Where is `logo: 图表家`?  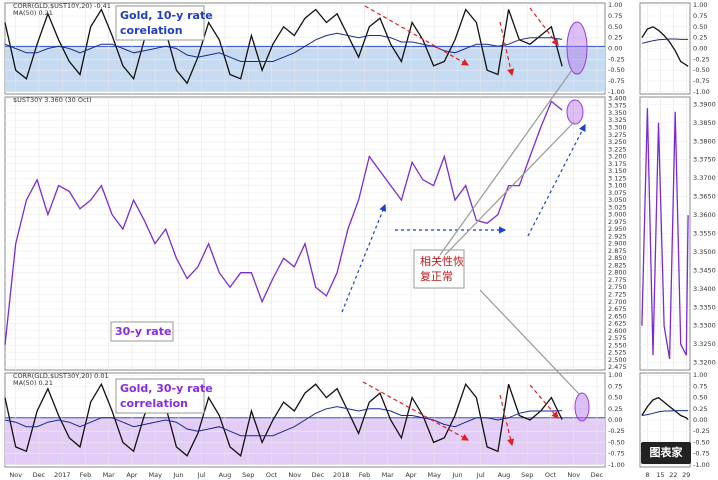
logo: 图表家 is located at coordinates (667, 452).